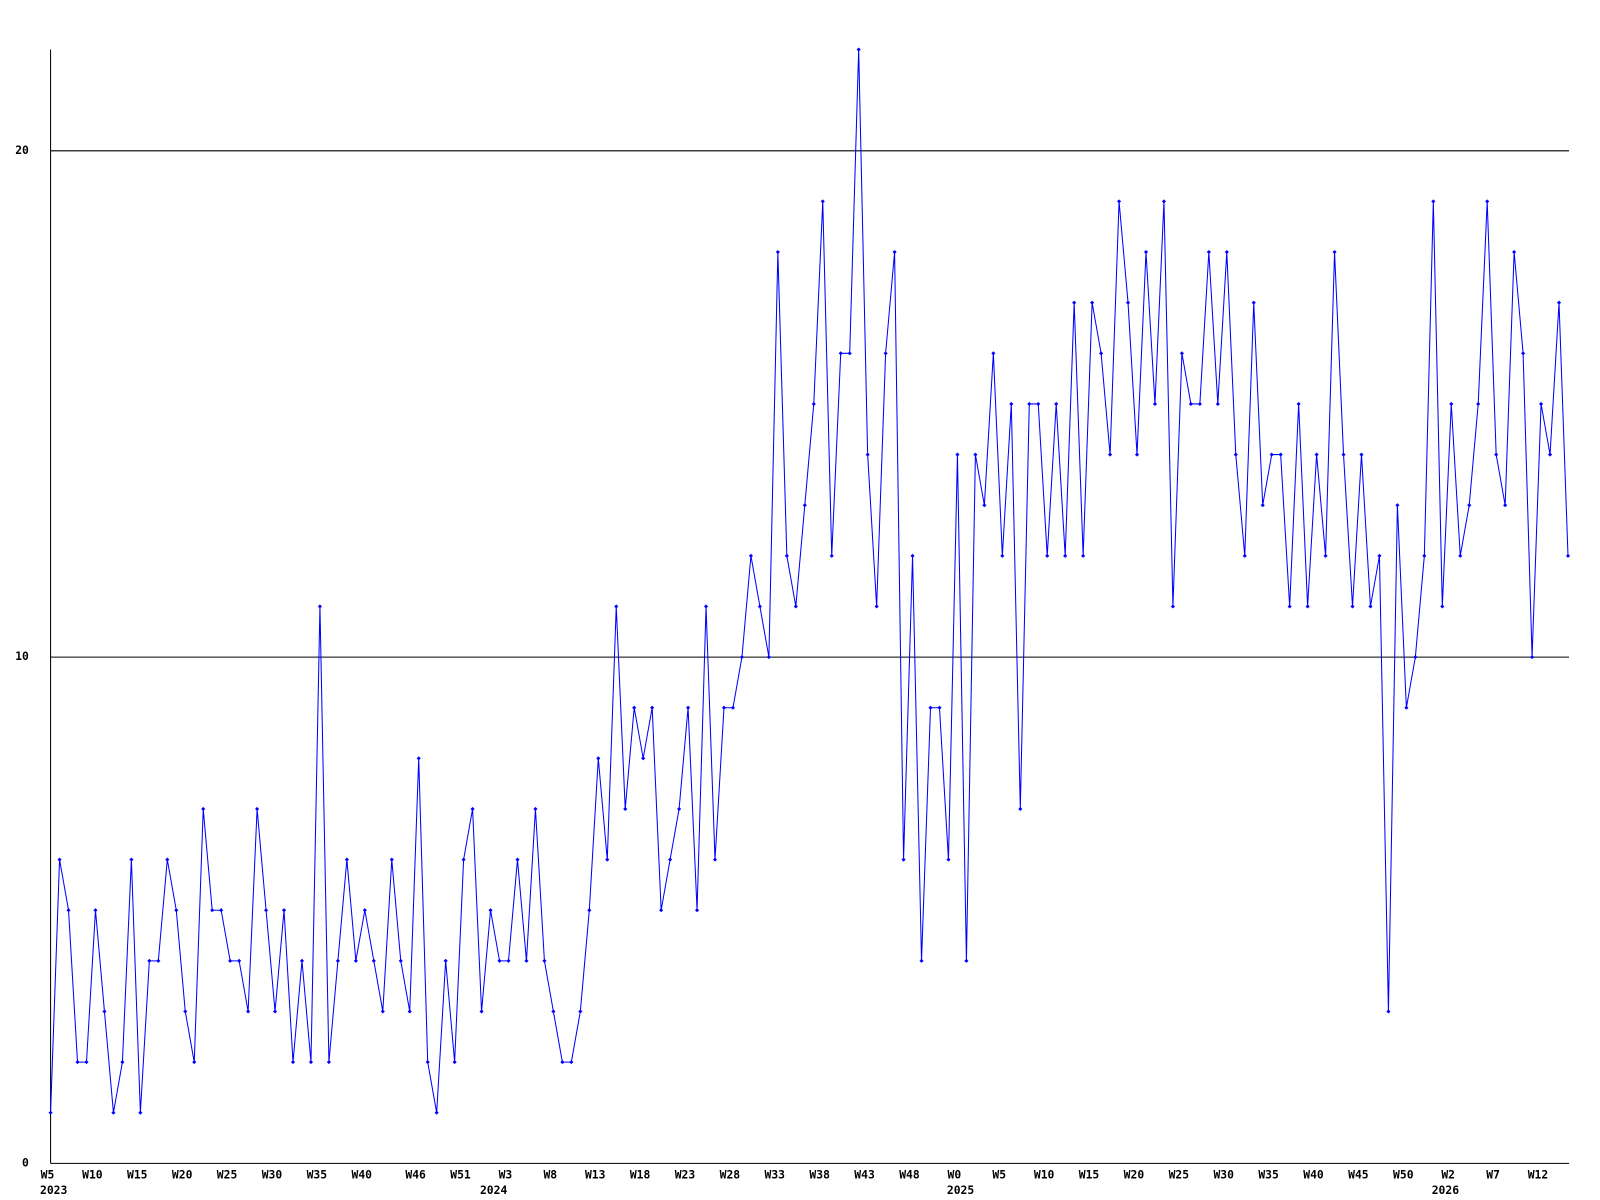  I want to click on year-label: 2025, so click(960, 1190).